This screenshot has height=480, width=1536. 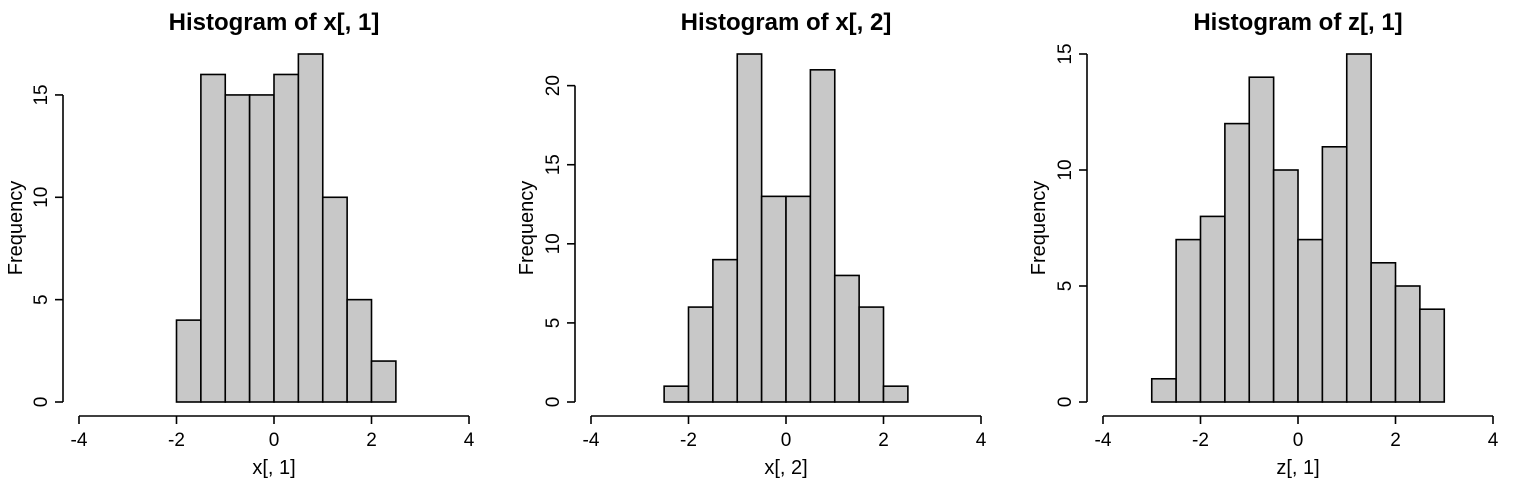 I want to click on chart-title: Histogram of x[, 2], so click(x=786, y=22).